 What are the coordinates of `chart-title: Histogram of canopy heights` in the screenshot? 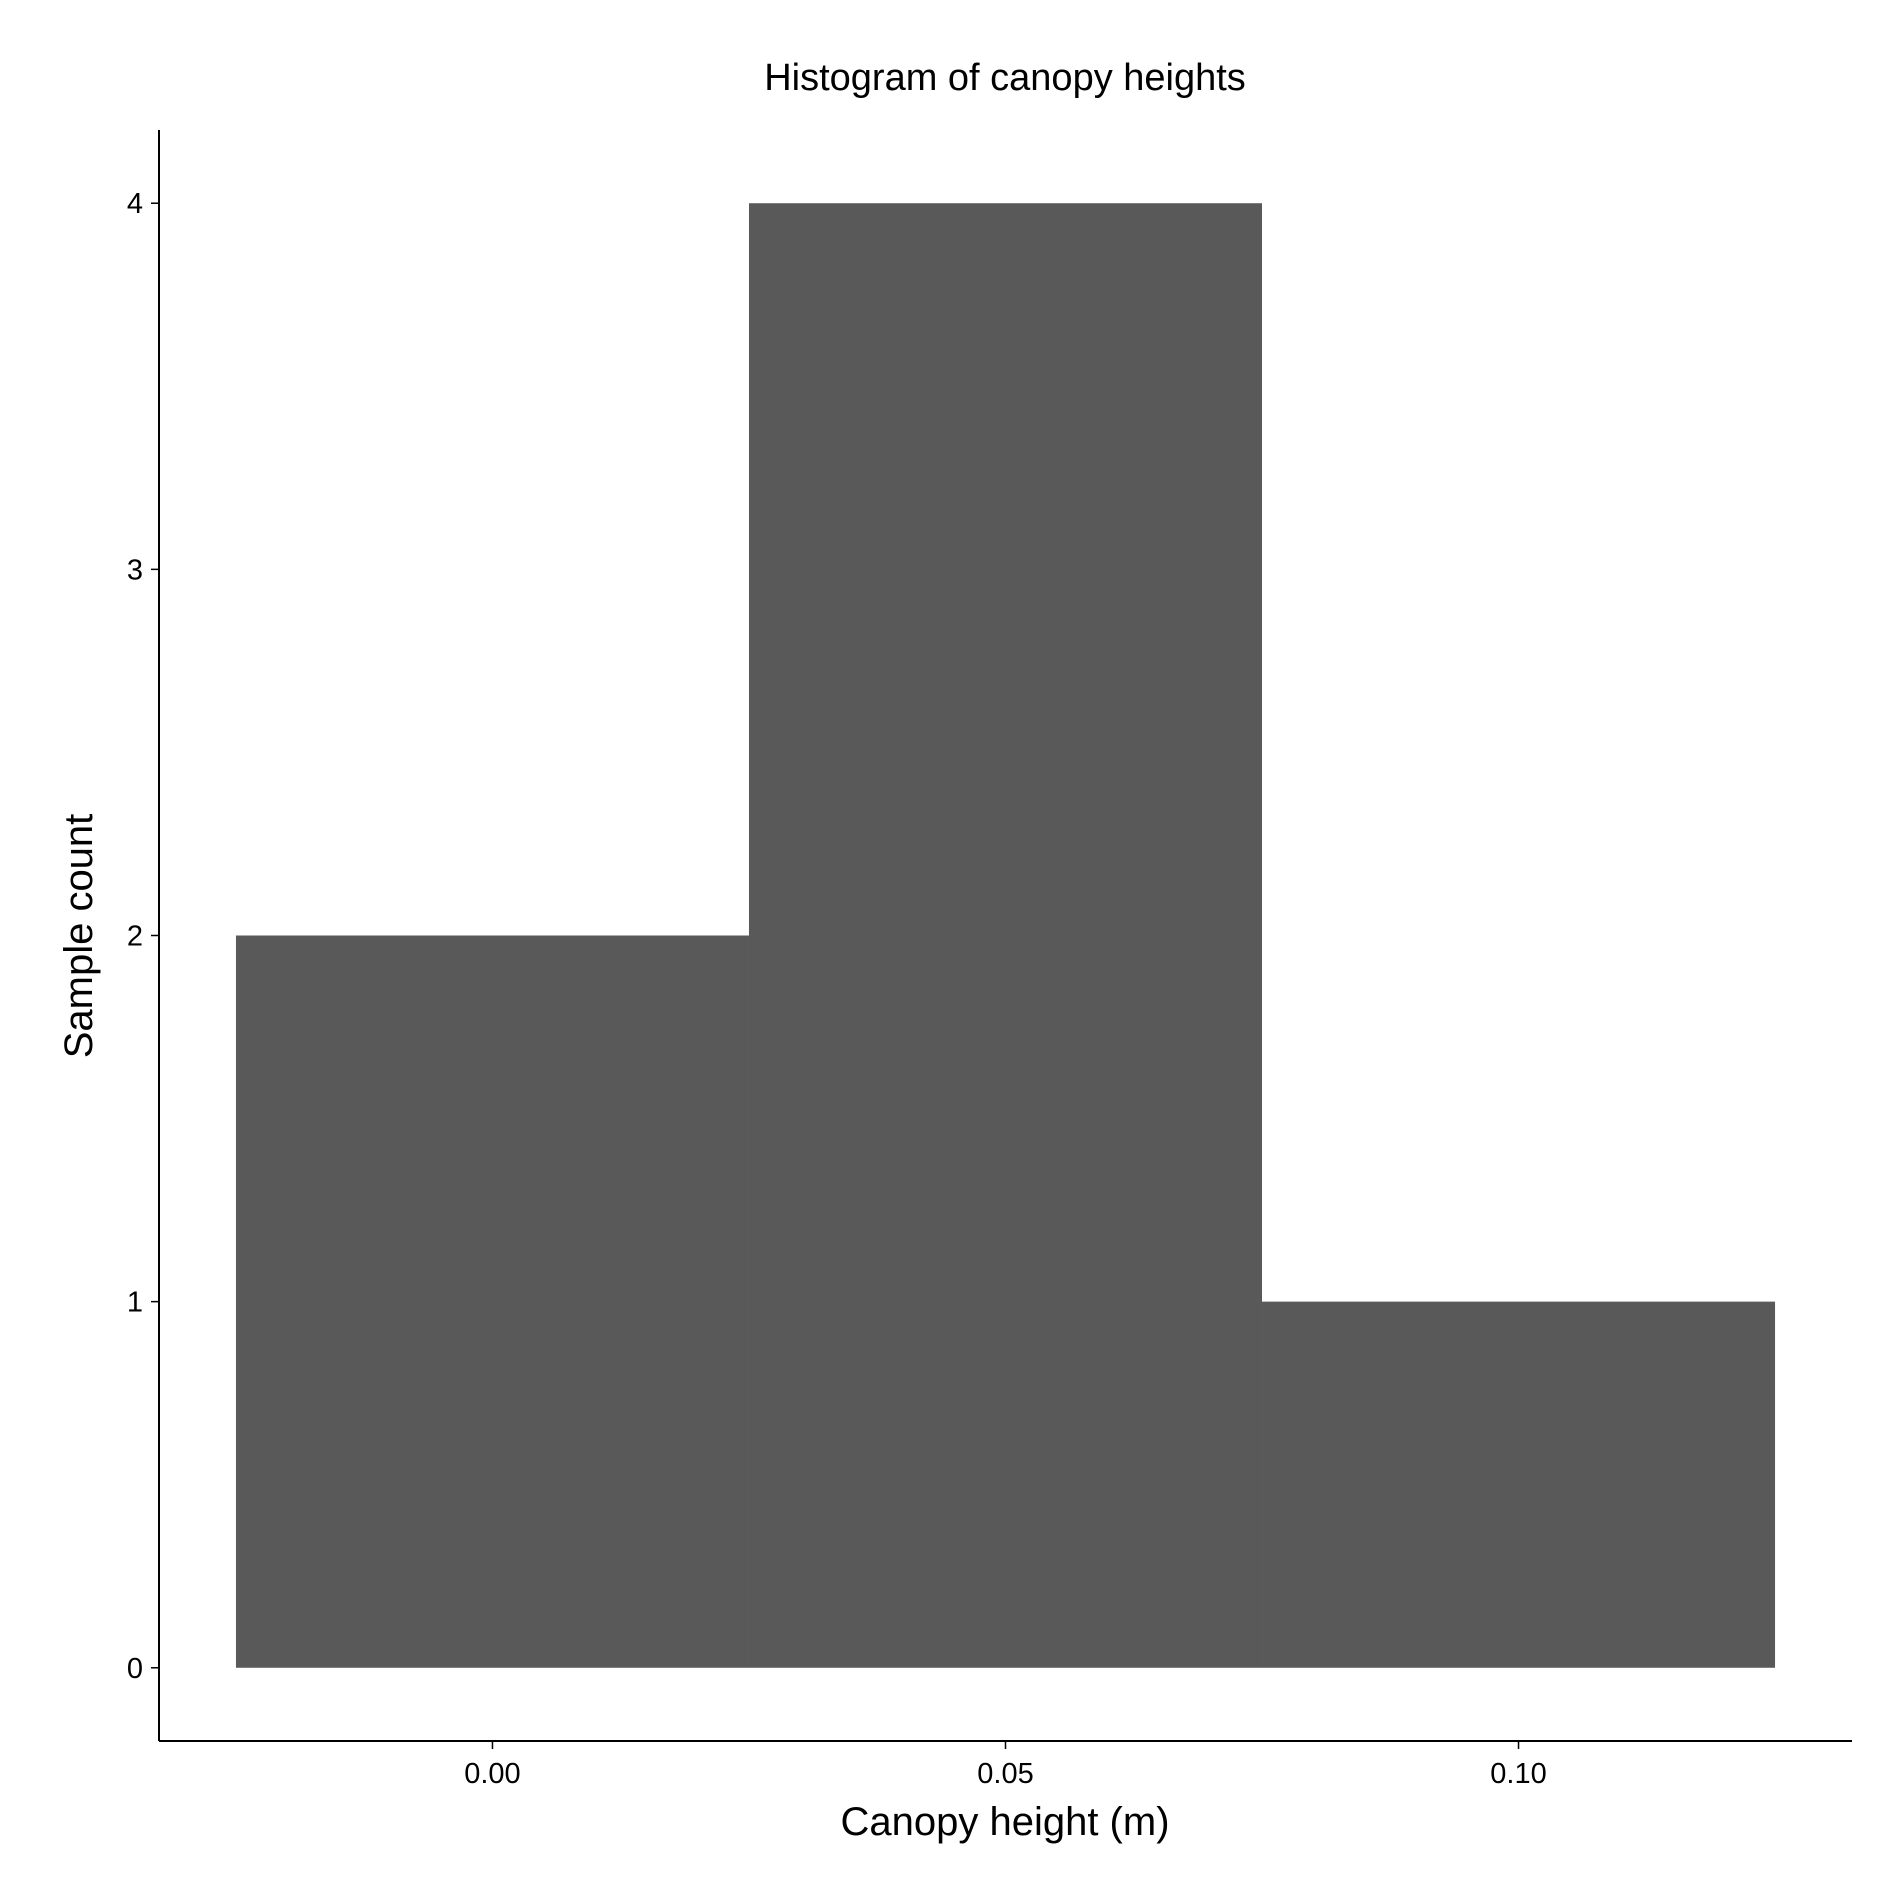 It's located at (1005, 78).